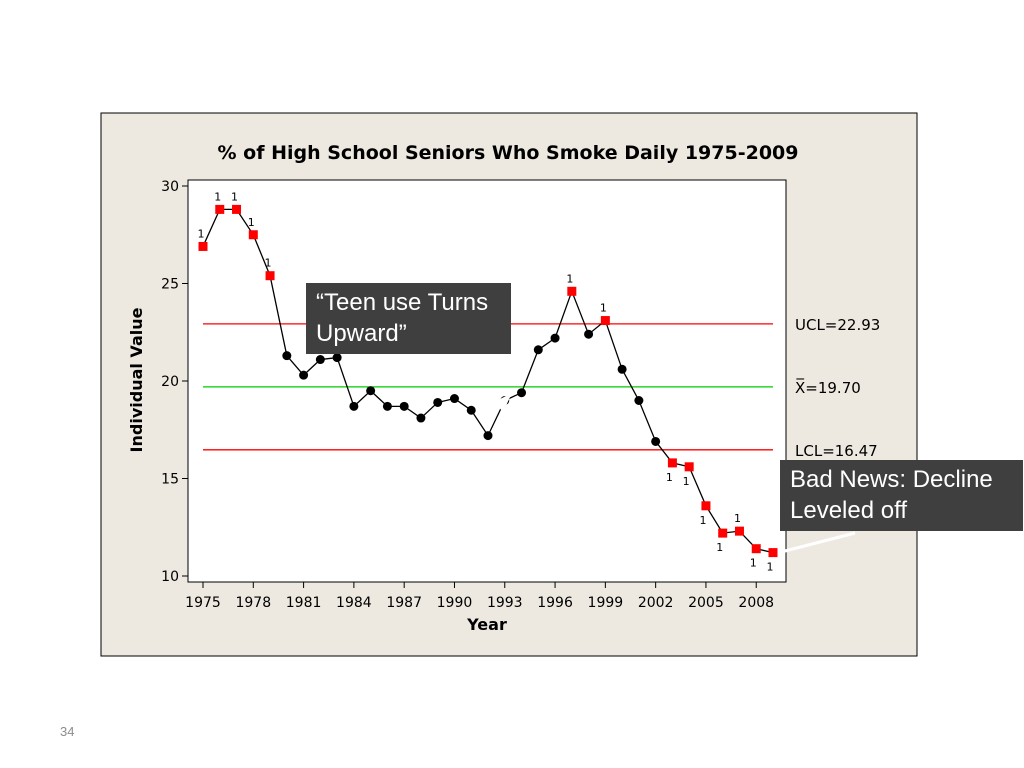  What do you see at coordinates (706, 506) in the screenshot?
I see `data-point-flagged-2005` at bounding box center [706, 506].